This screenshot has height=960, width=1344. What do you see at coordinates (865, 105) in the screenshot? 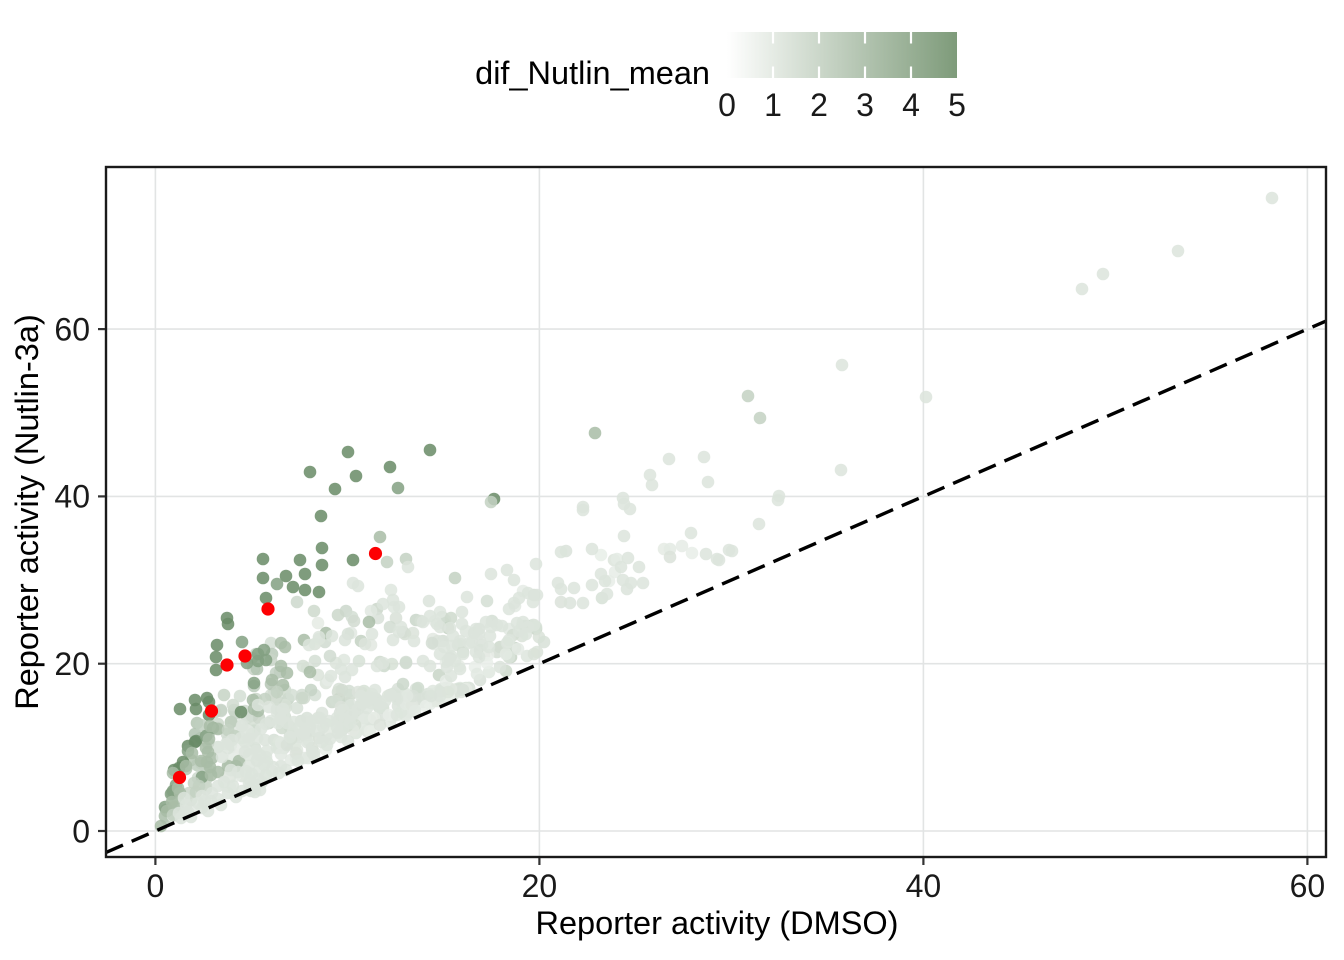
I see `svg-text: 3` at bounding box center [865, 105].